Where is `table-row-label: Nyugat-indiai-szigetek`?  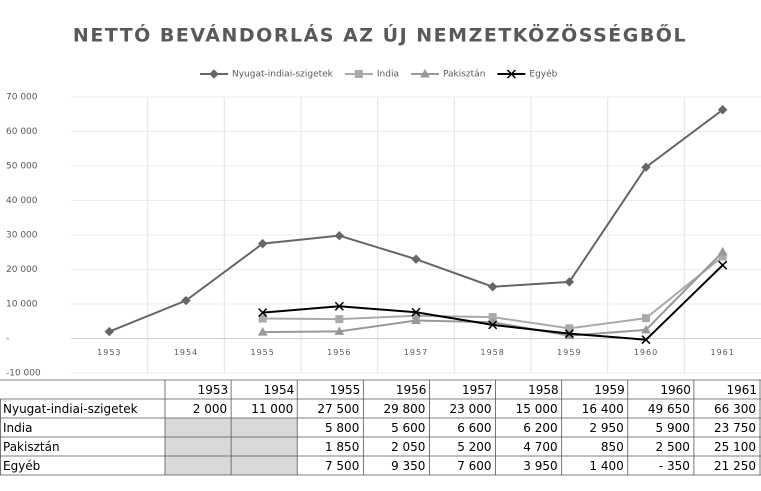
table-row-label: Nyugat-indiai-szigetek is located at coordinates (70, 409).